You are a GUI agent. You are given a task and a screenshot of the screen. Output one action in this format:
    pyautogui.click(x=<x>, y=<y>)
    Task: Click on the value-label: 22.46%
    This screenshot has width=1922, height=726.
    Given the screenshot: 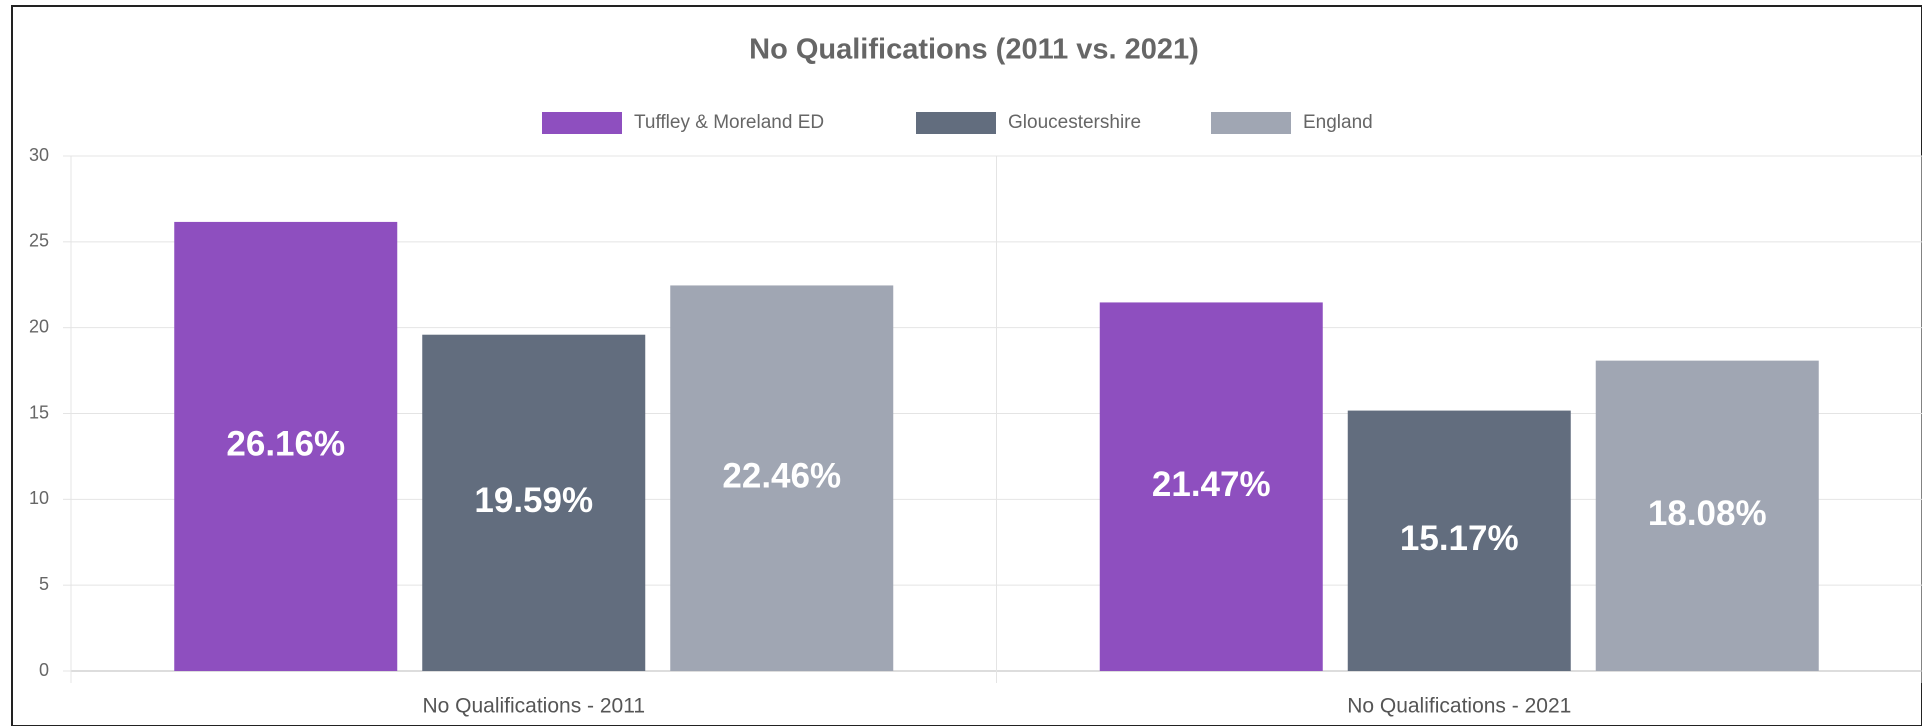 What is the action you would take?
    pyautogui.click(x=781, y=475)
    